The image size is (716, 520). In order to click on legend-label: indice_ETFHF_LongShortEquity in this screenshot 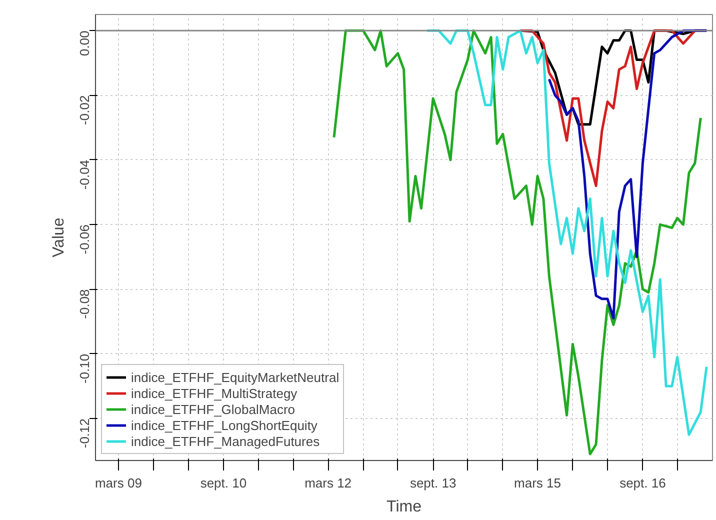, I will do `click(224, 425)`.